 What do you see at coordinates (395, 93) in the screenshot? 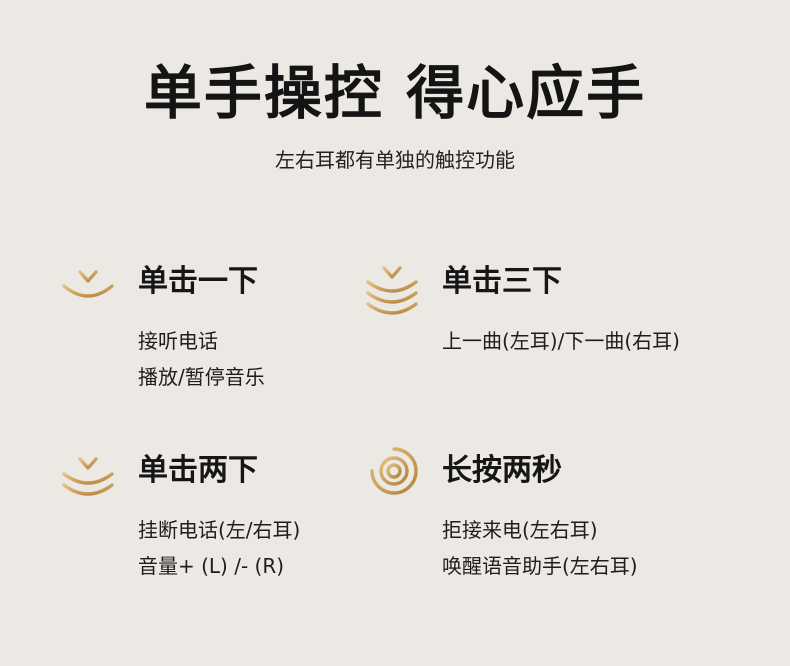
I see `page-title: 单手操控 得心应手` at bounding box center [395, 93].